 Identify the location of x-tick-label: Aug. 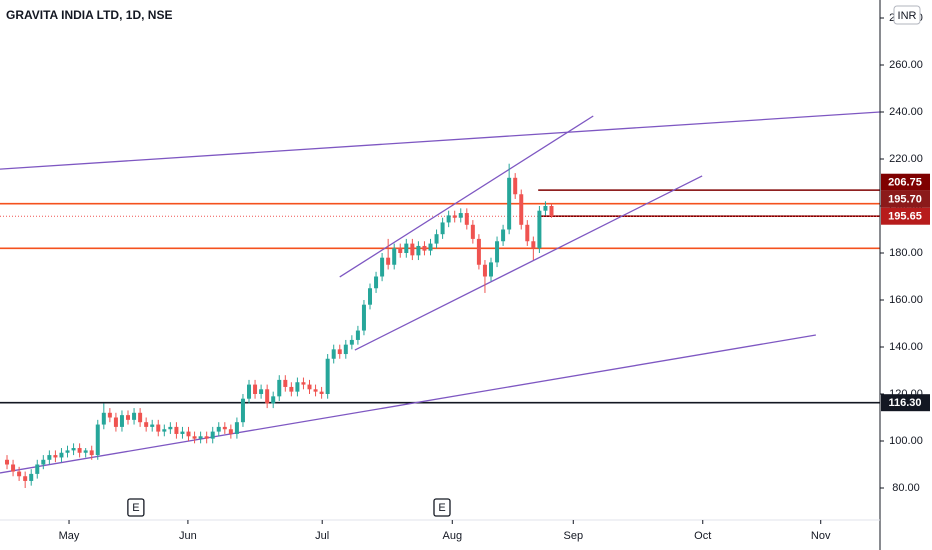
(452, 536).